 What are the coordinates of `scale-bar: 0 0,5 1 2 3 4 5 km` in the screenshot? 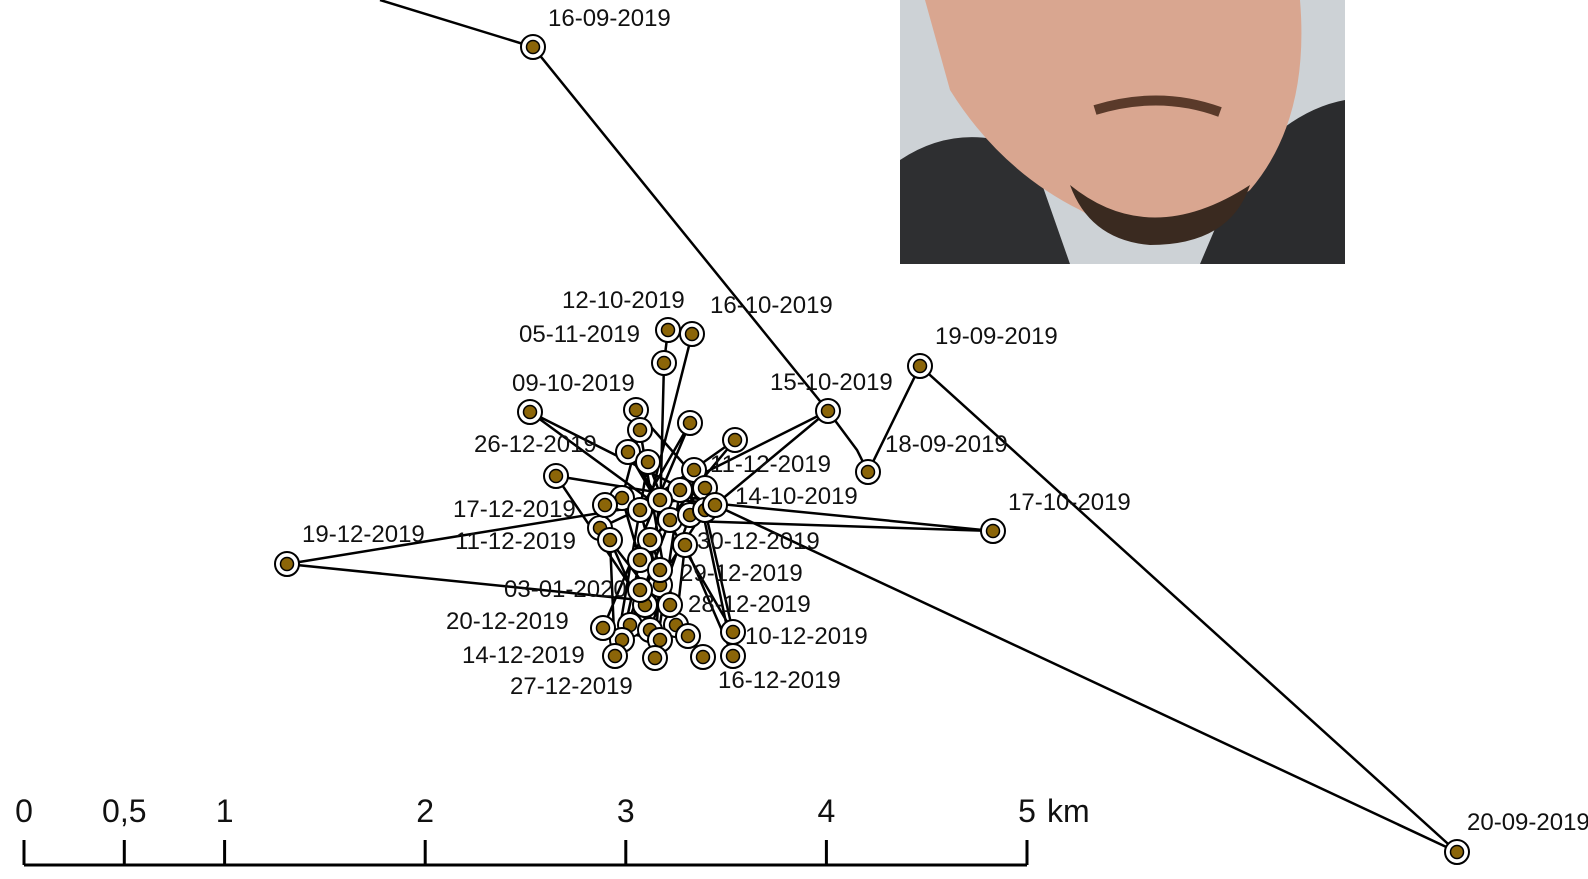 It's located at (552, 830).